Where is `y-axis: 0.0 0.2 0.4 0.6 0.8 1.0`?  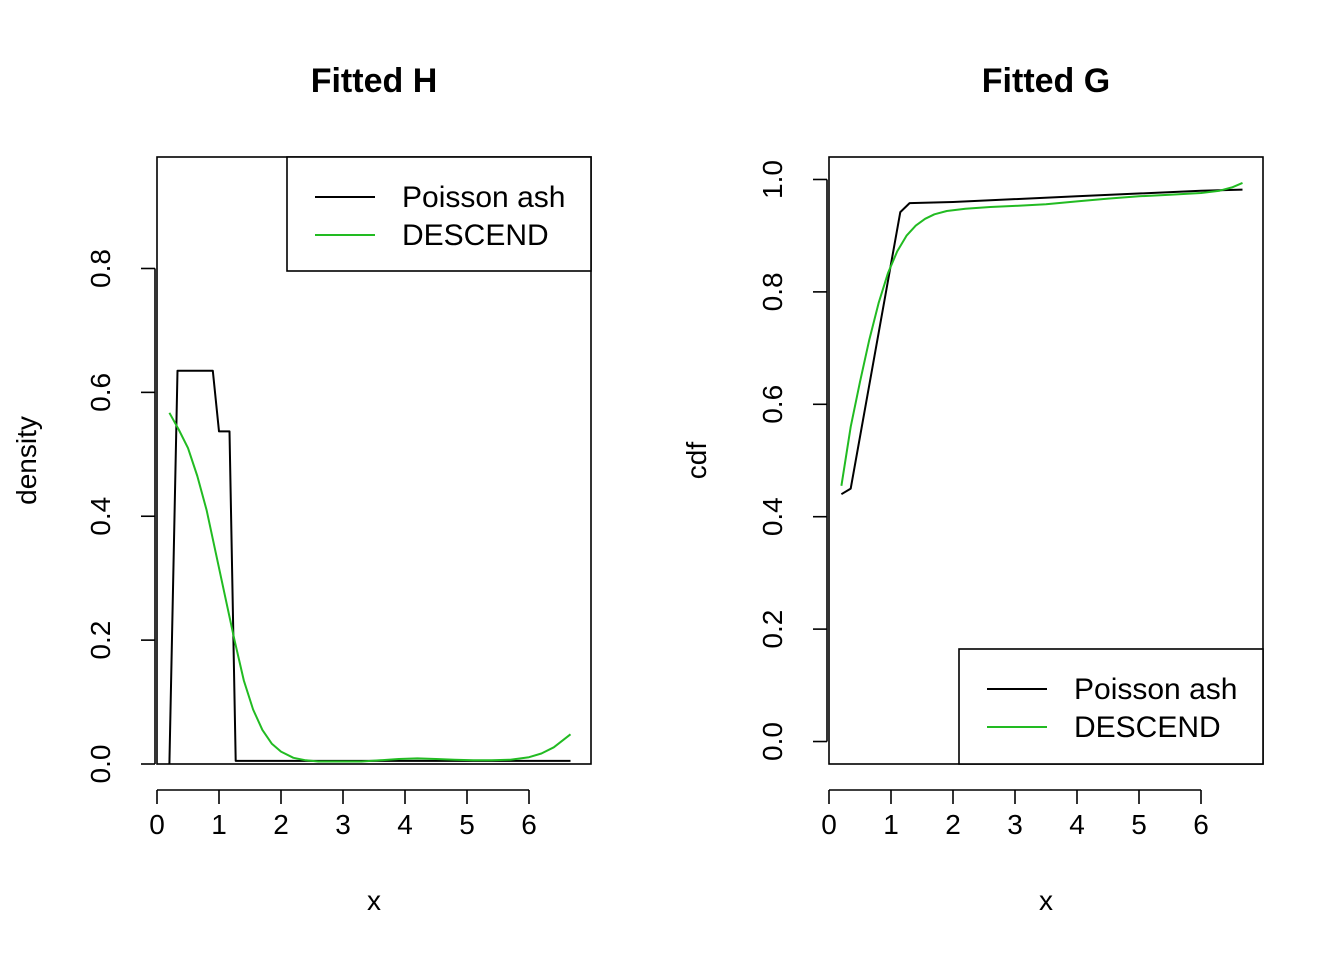
y-axis: 0.0 0.2 0.4 0.6 0.8 1.0 is located at coordinates (792, 460).